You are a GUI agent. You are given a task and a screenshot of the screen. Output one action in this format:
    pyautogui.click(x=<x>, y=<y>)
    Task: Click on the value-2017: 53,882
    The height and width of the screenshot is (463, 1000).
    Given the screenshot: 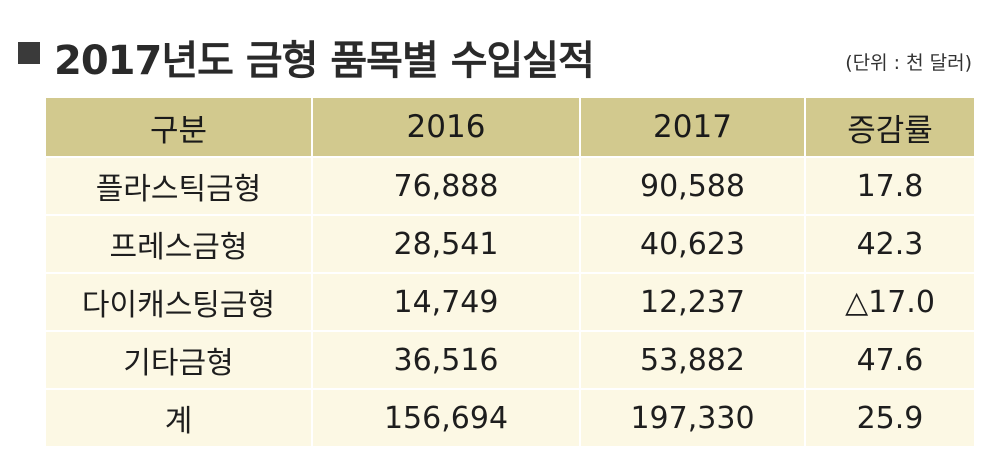 What is the action you would take?
    pyautogui.click(x=692, y=359)
    